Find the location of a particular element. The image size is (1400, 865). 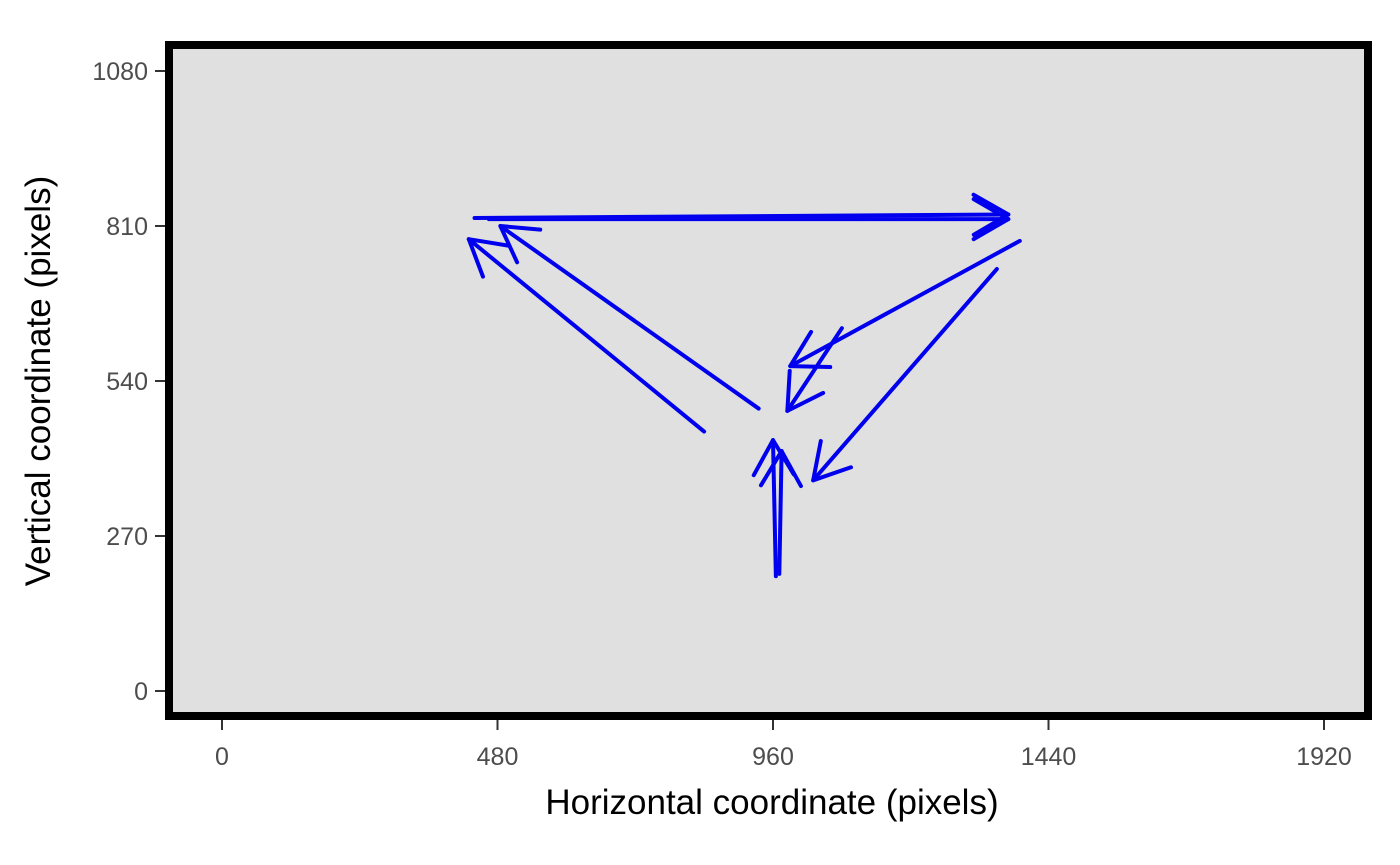

x-axis: 0 480 960 1440 1920 is located at coordinates (783, 745).